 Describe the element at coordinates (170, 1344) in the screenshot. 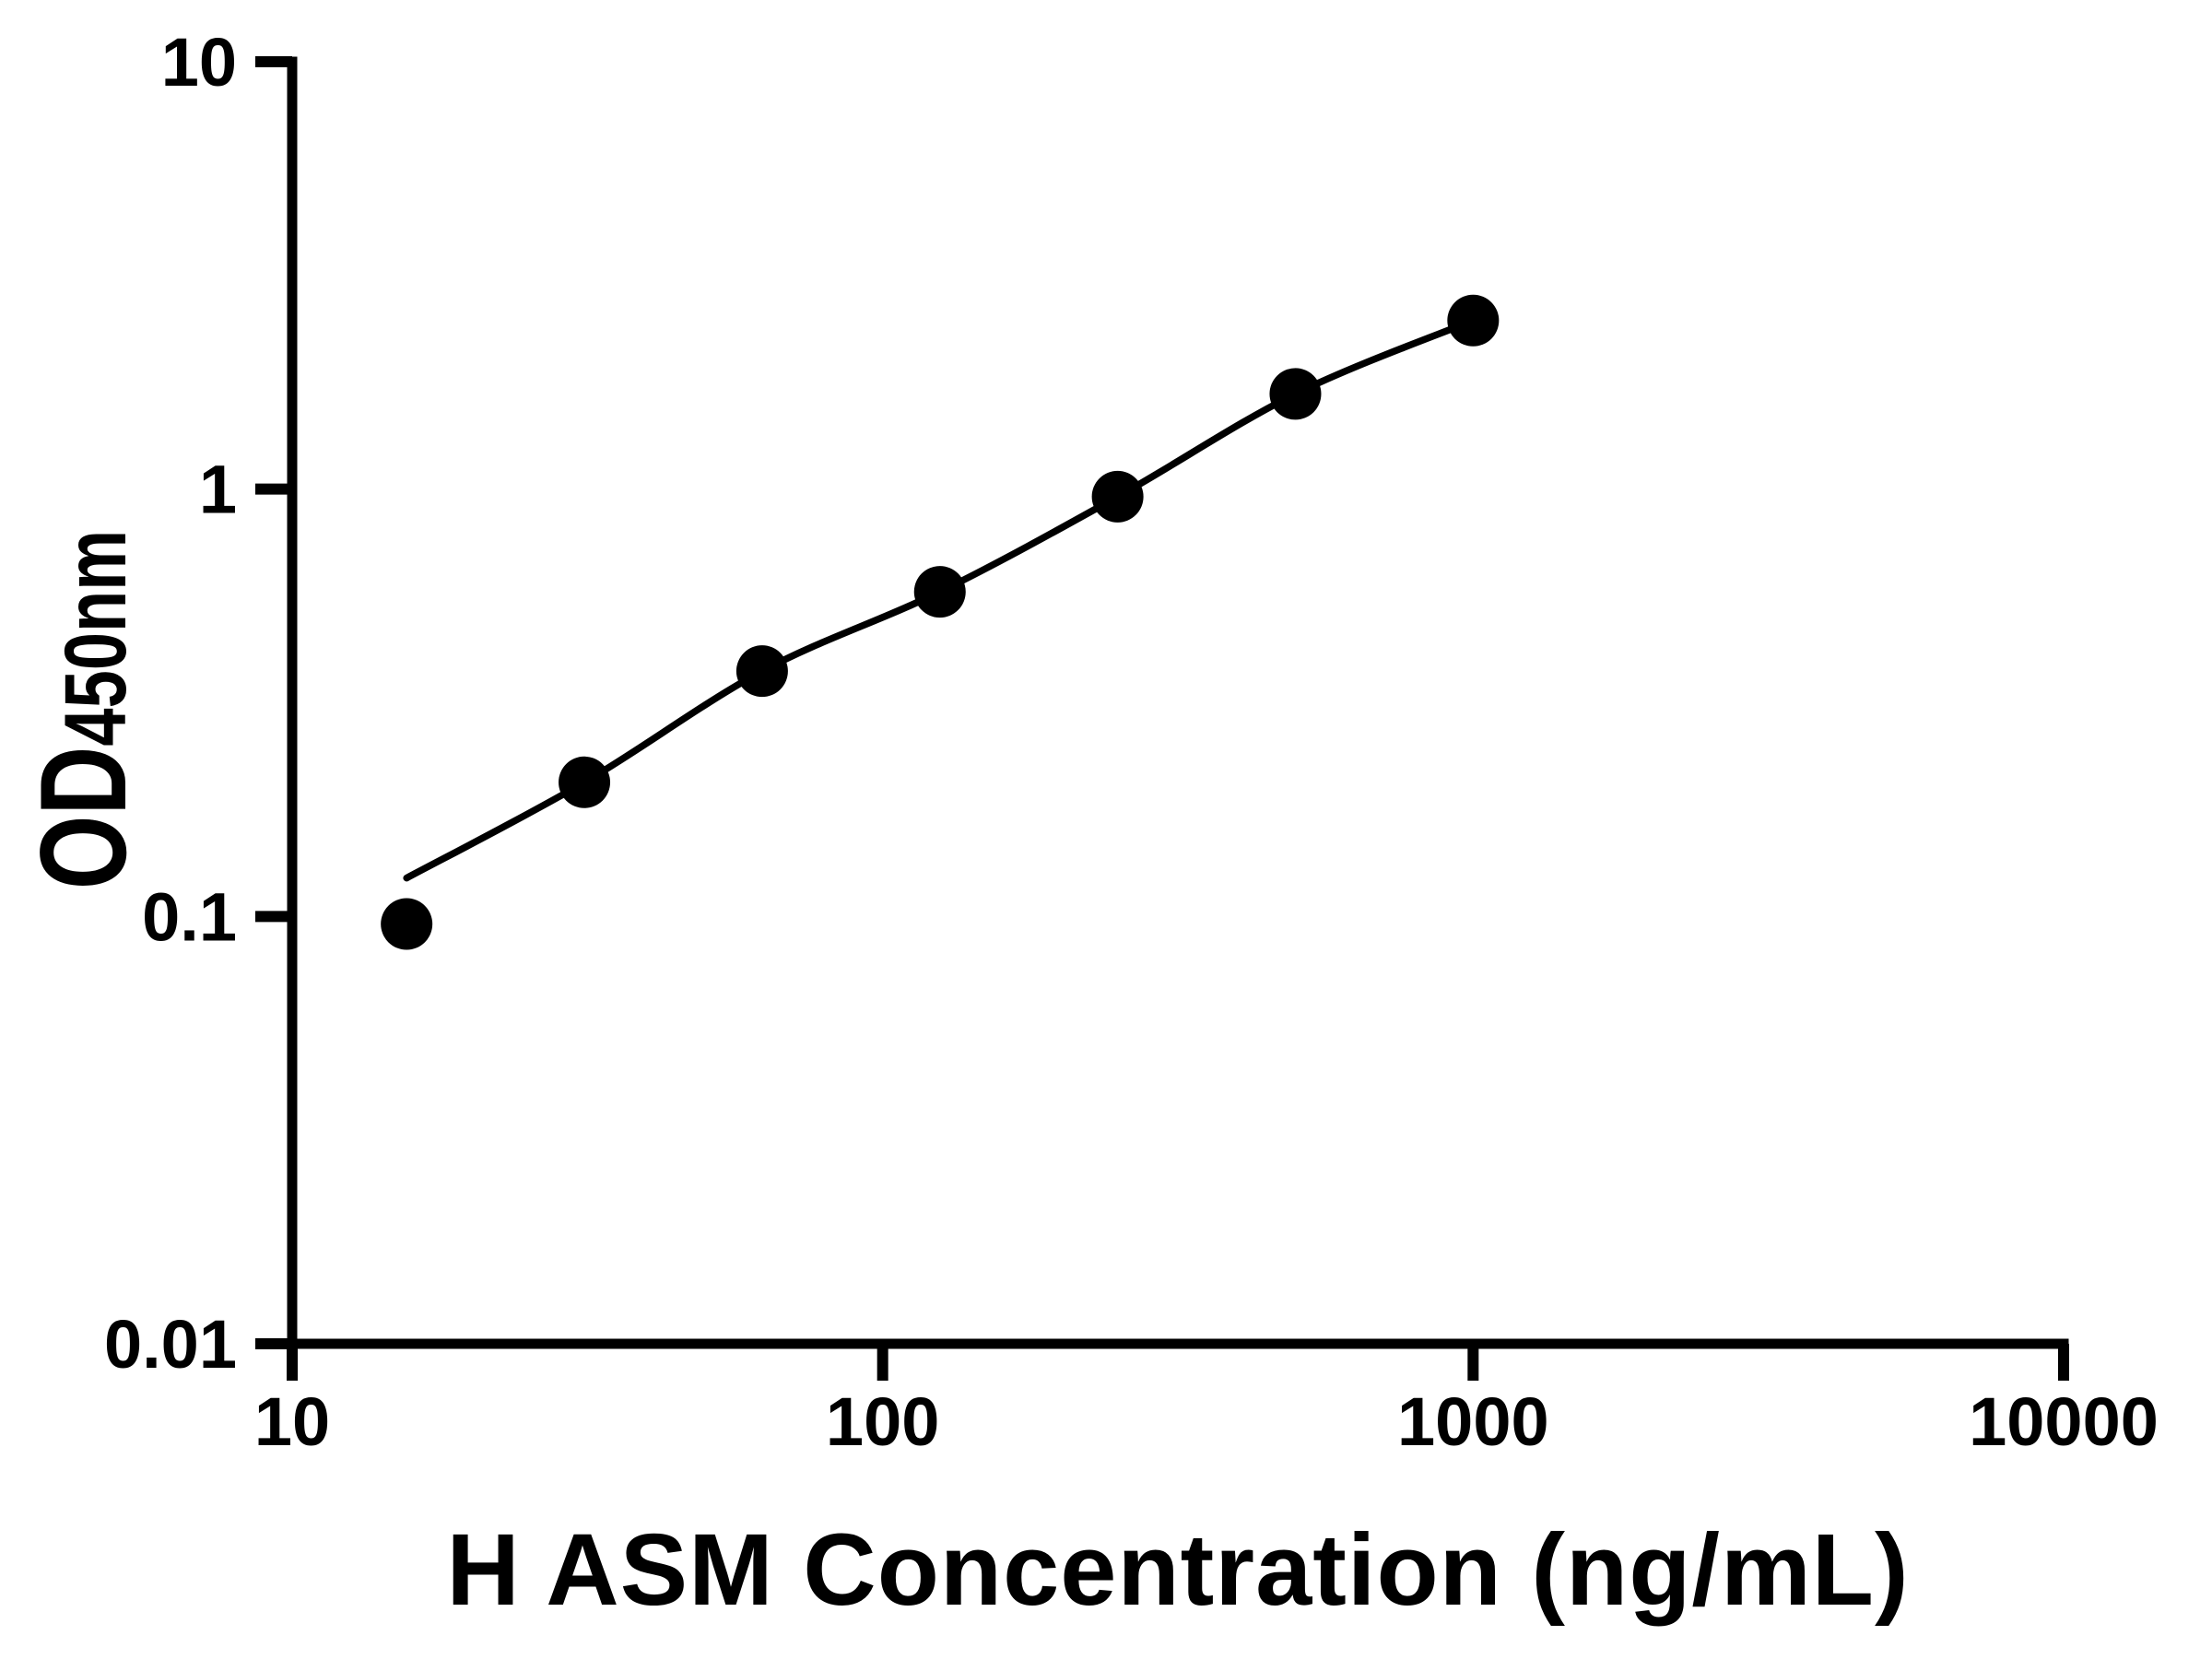

I see `y-tick-label: 0.01` at that location.